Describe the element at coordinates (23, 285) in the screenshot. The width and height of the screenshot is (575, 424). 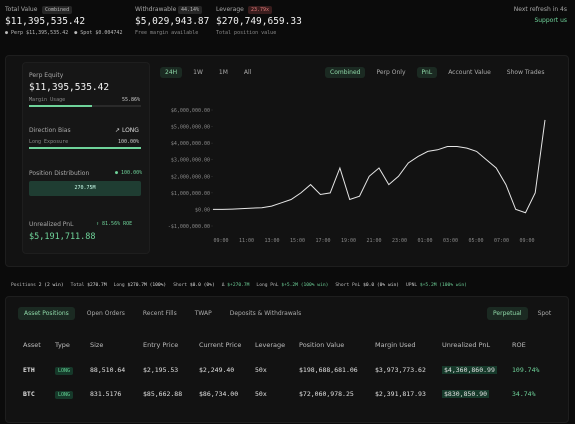
I see `stat-label: Positions` at that location.